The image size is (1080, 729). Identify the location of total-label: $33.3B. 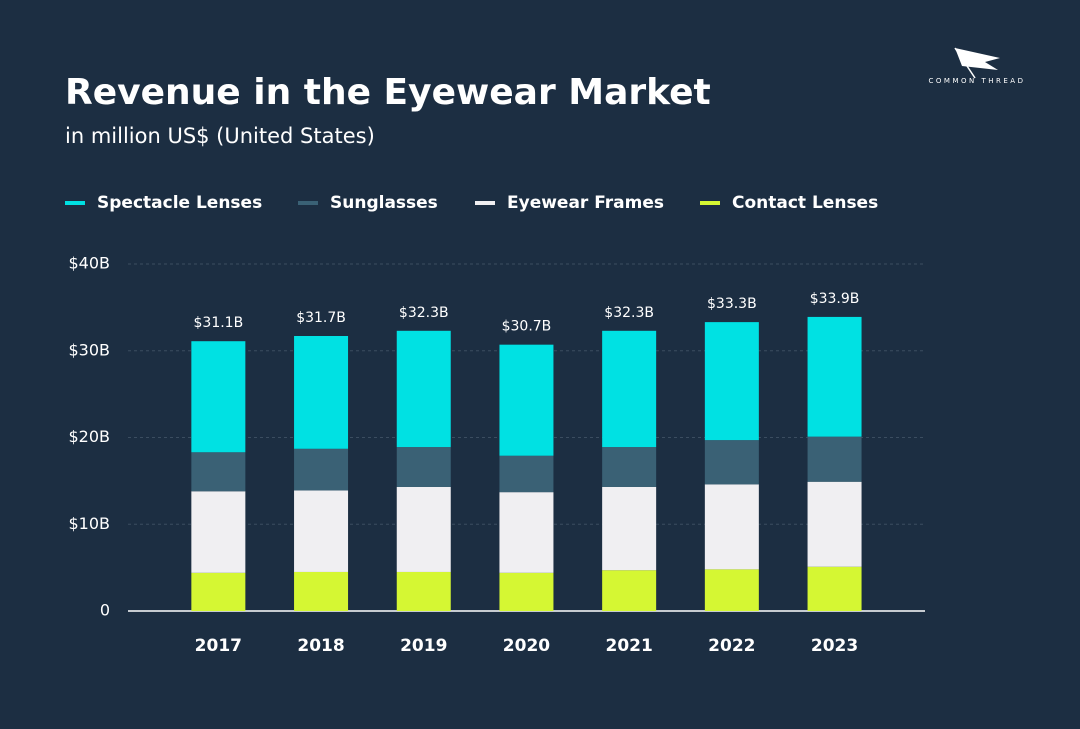
(732, 304).